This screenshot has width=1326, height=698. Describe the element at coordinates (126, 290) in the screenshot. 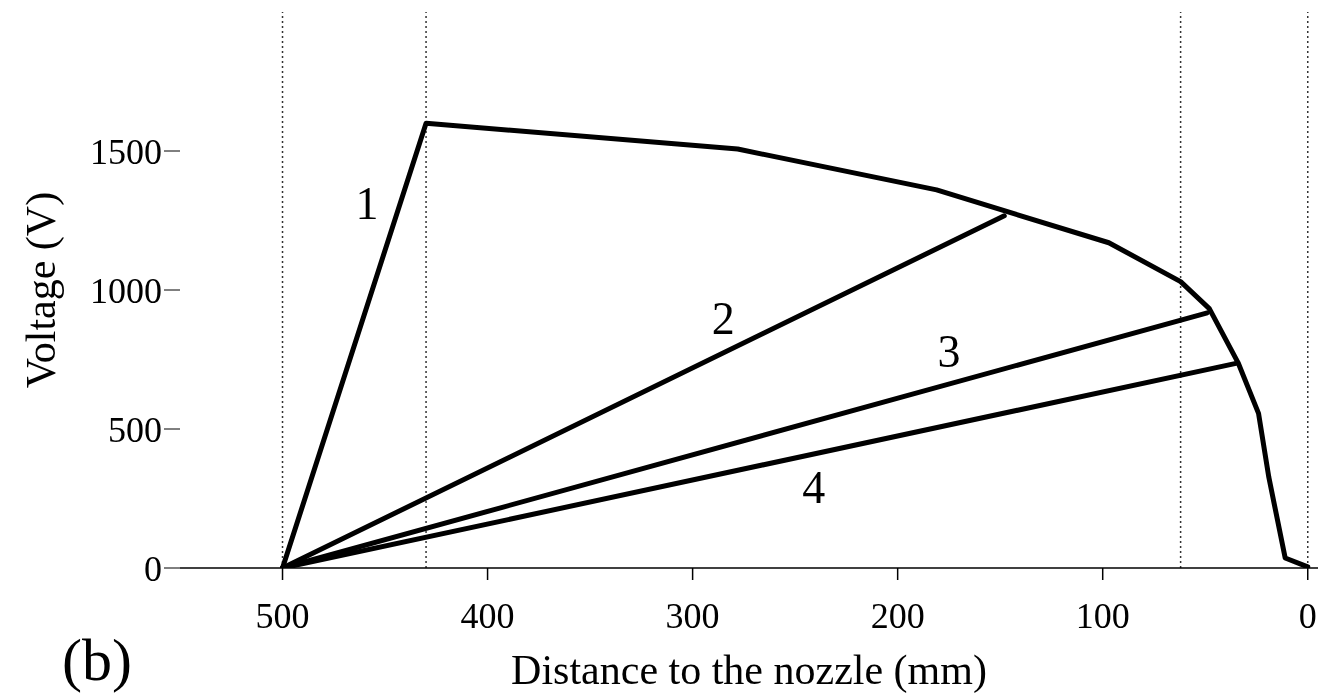

I see `y-tick-label: 1000` at that location.